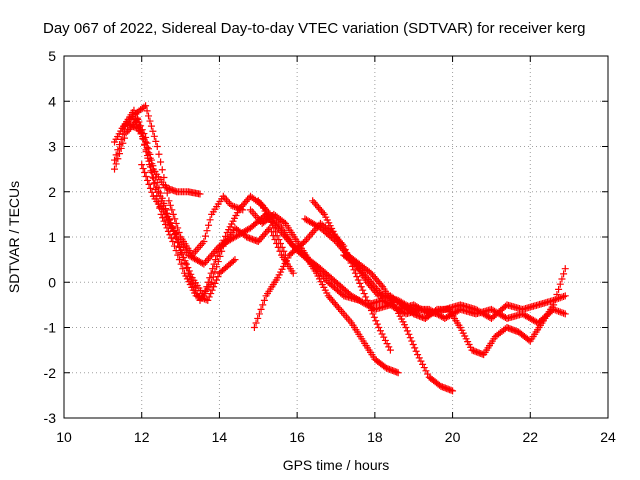 The image size is (640, 480). What do you see at coordinates (52, 56) in the screenshot?
I see `y-tick-label: 5` at bounding box center [52, 56].